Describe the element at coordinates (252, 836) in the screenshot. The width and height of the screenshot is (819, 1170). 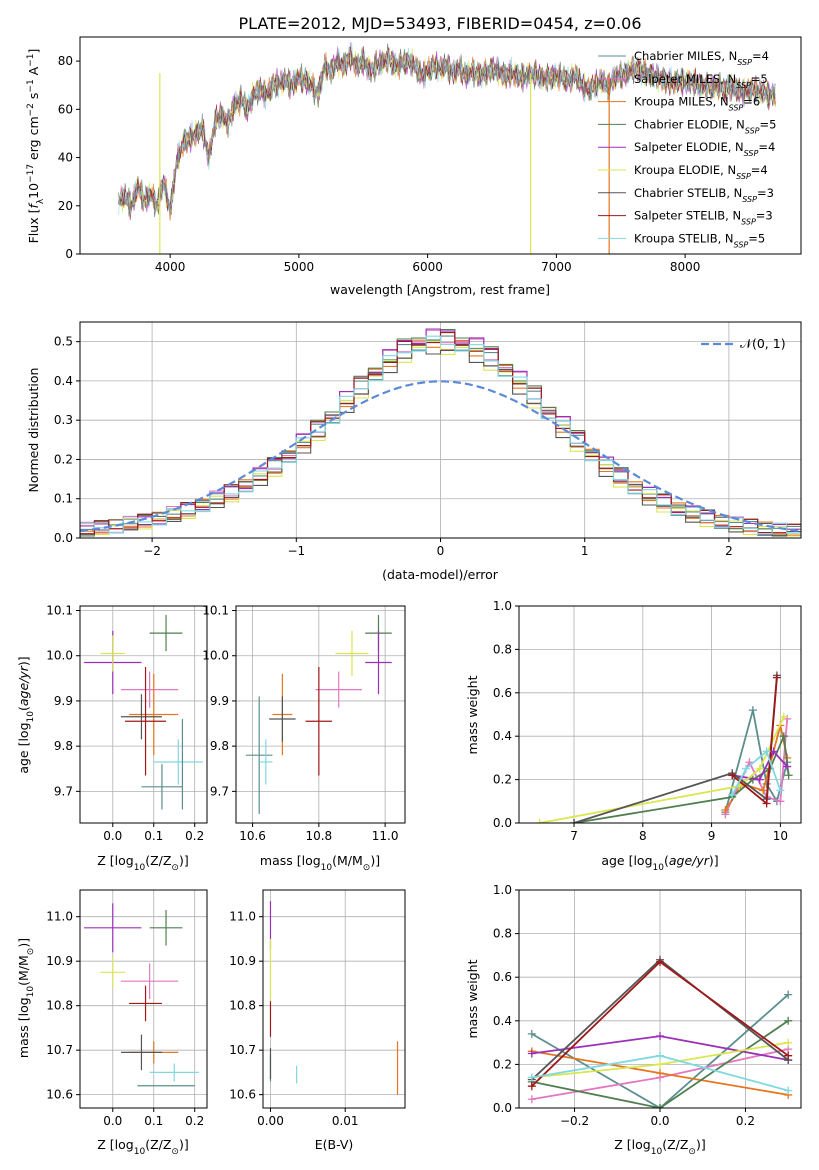
I see `x-tick-label: 10.6` at that location.